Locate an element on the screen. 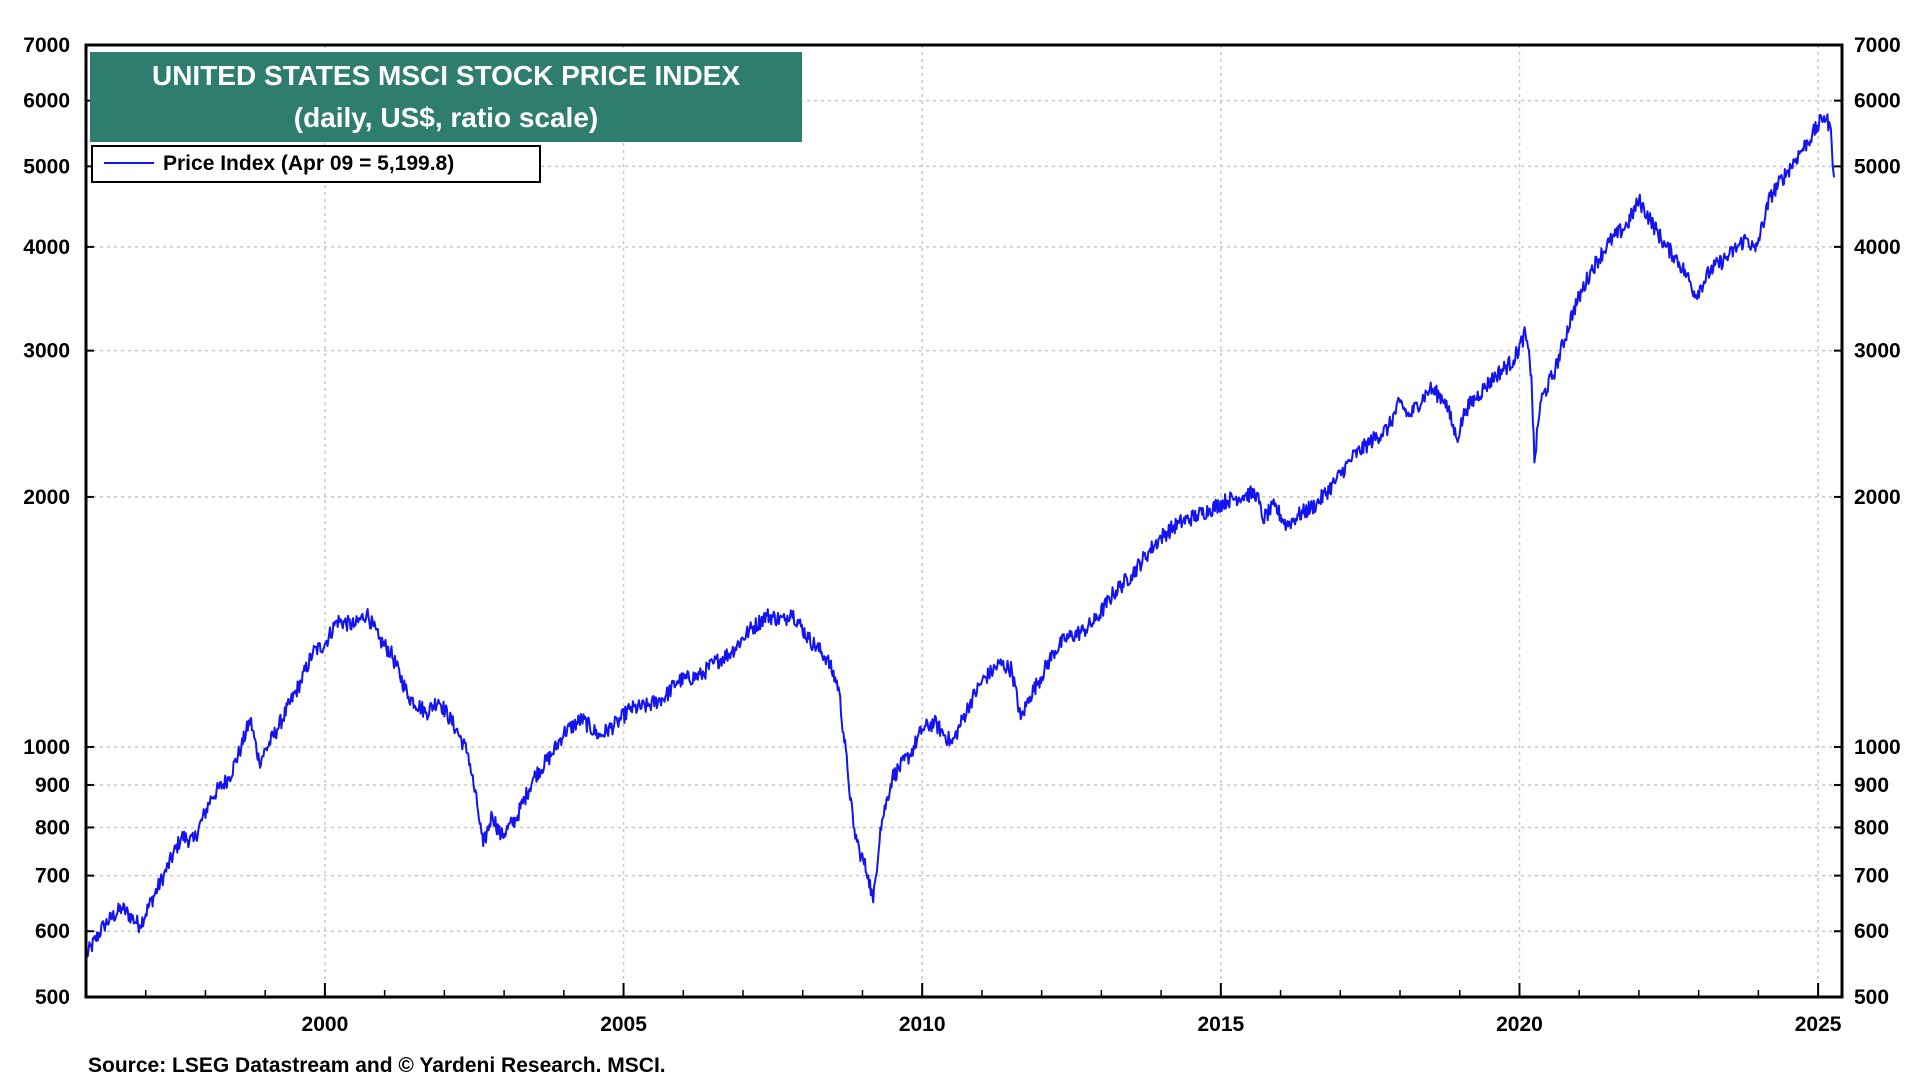 The width and height of the screenshot is (1920, 1080). legend: Price Index (Apr 09 = 5,199.8) is located at coordinates (316, 164).